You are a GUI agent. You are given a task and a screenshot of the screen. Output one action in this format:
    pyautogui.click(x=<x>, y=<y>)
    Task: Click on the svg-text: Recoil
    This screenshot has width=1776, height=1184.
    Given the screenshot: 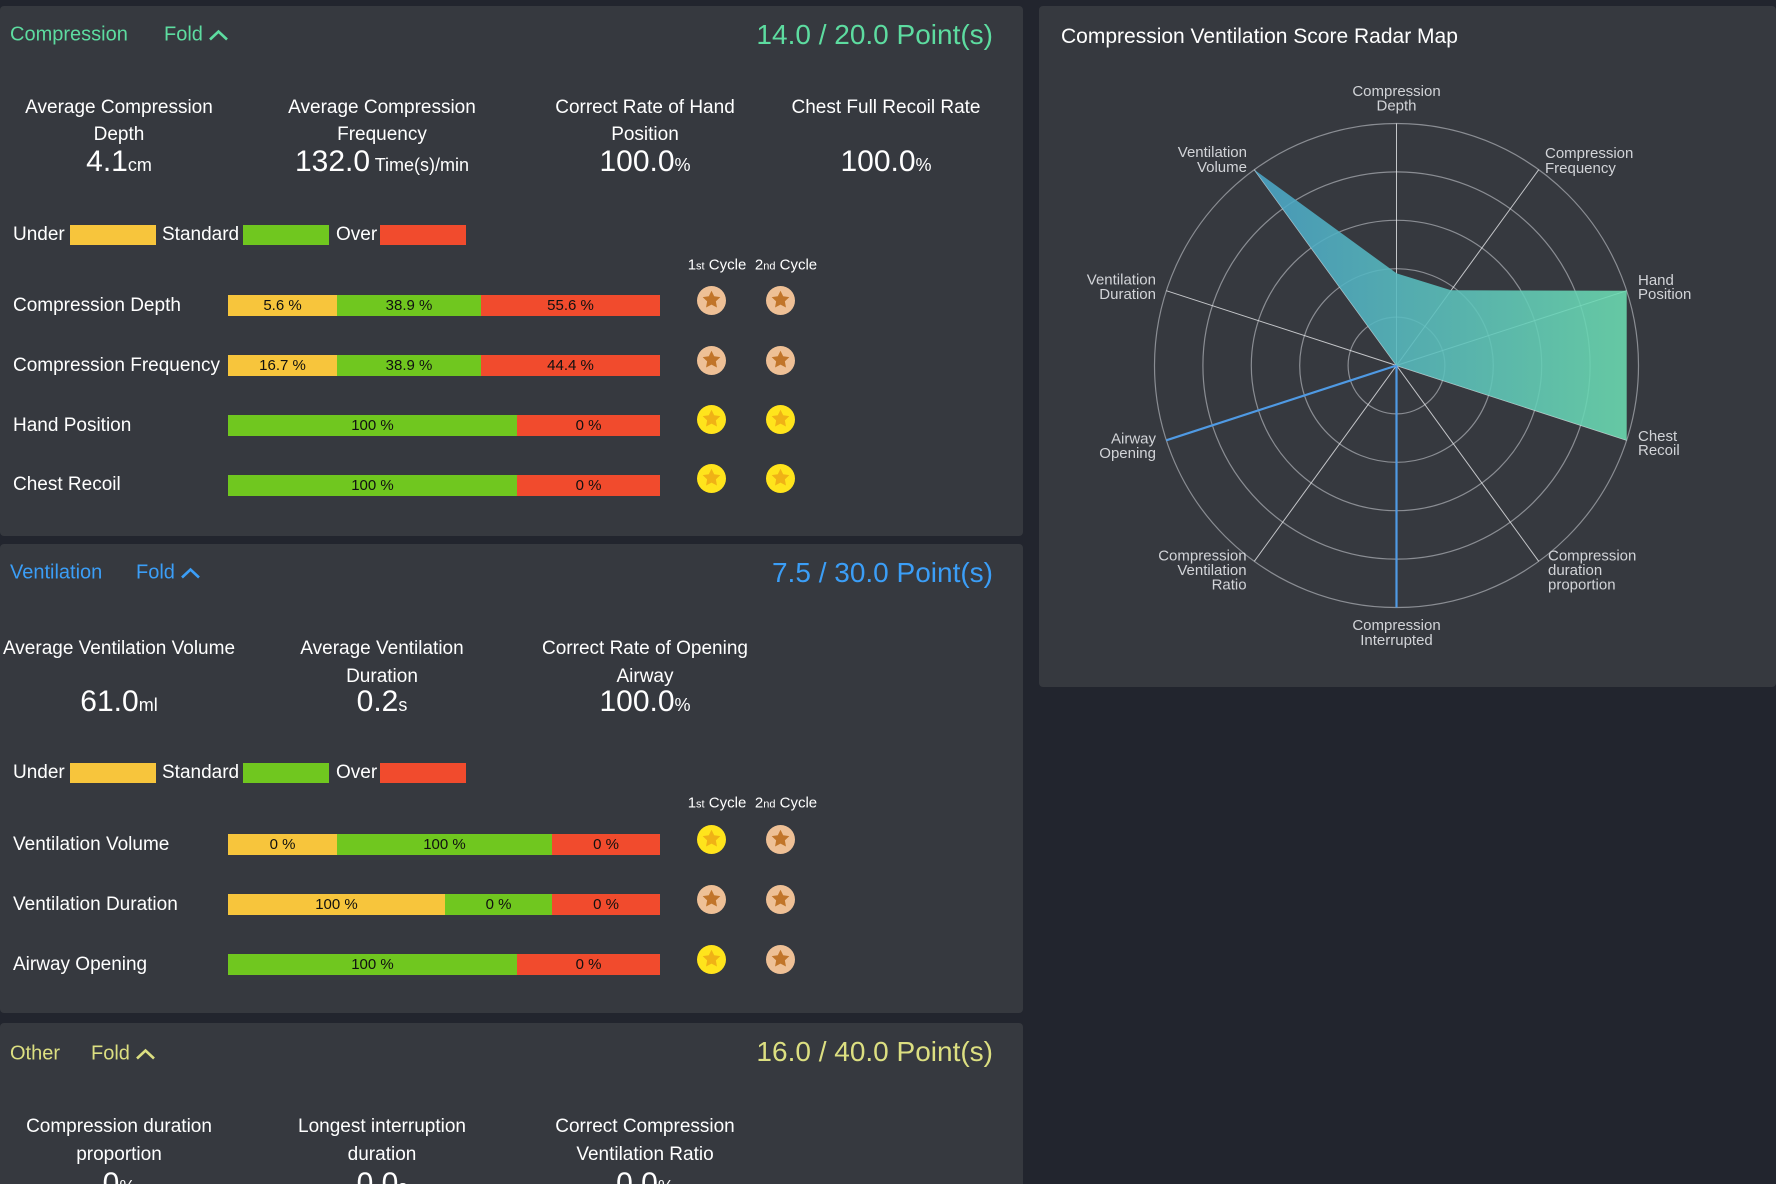 What is the action you would take?
    pyautogui.click(x=1659, y=450)
    